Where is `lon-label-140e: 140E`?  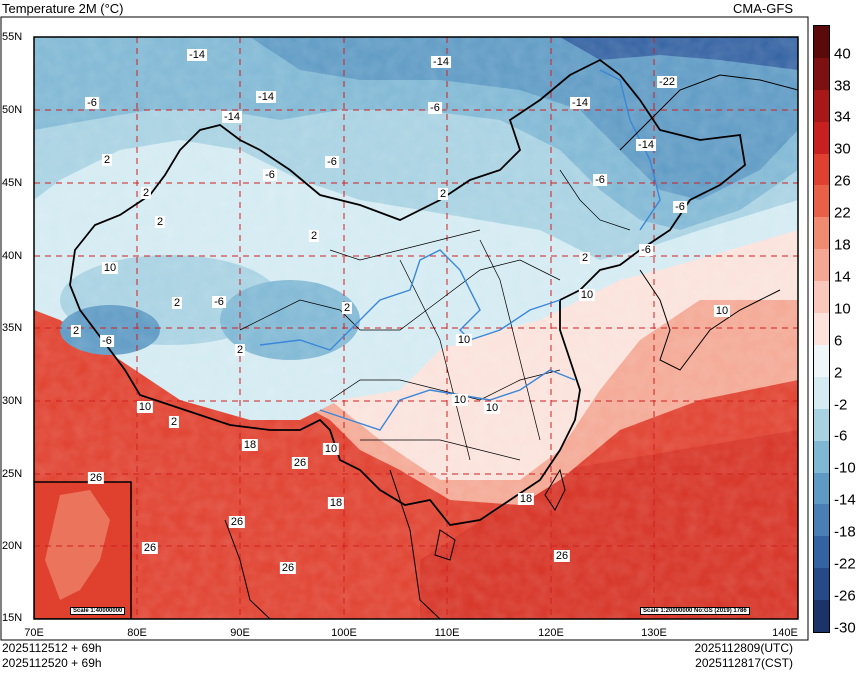 lon-label-140e: 140E is located at coordinates (785, 633).